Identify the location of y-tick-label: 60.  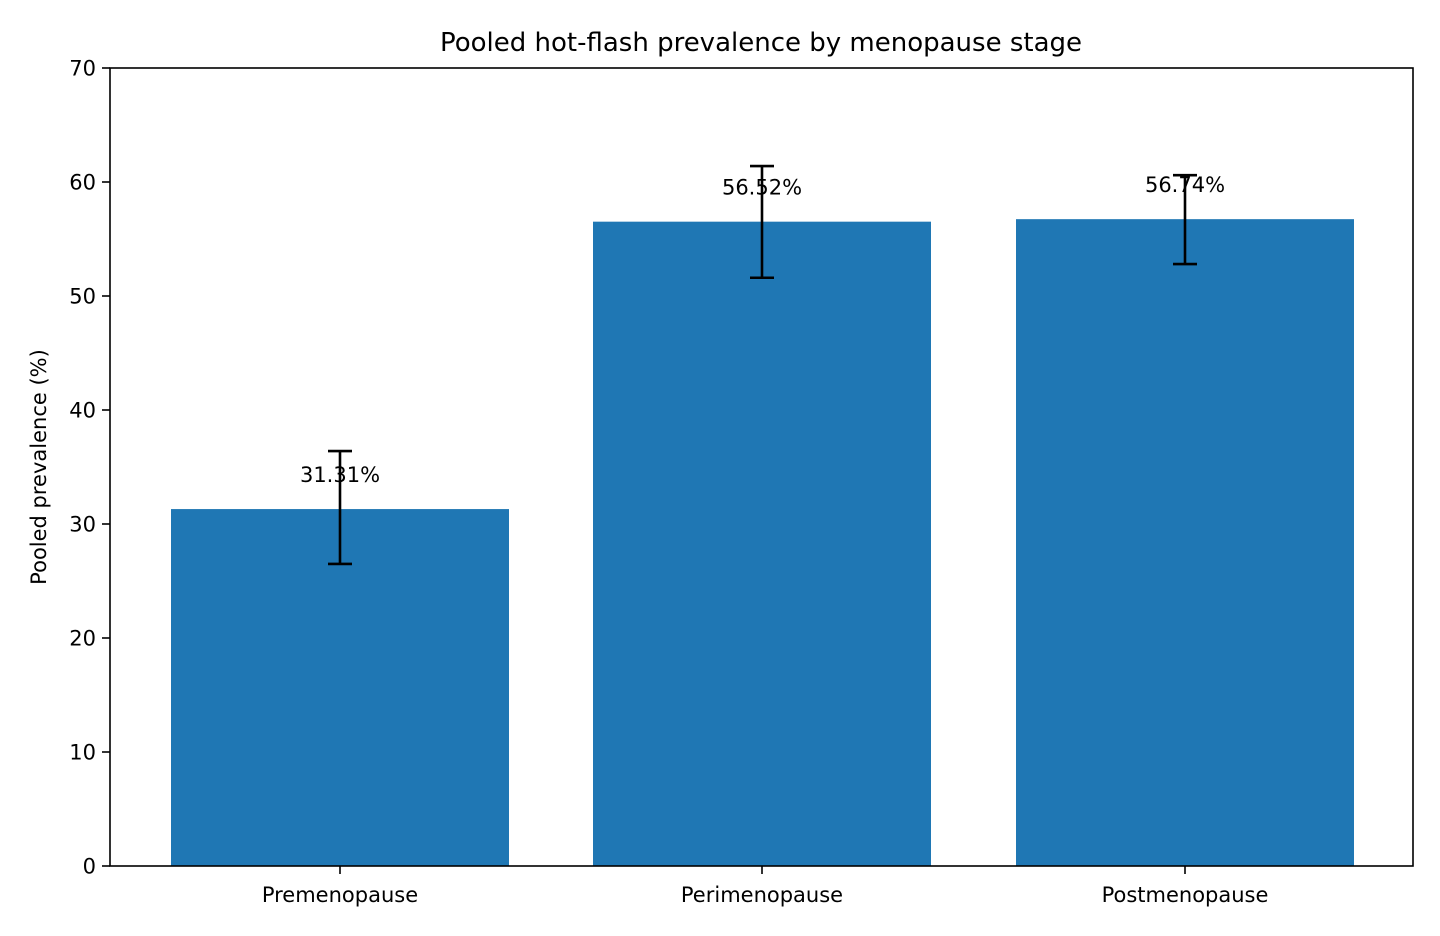
(82, 183).